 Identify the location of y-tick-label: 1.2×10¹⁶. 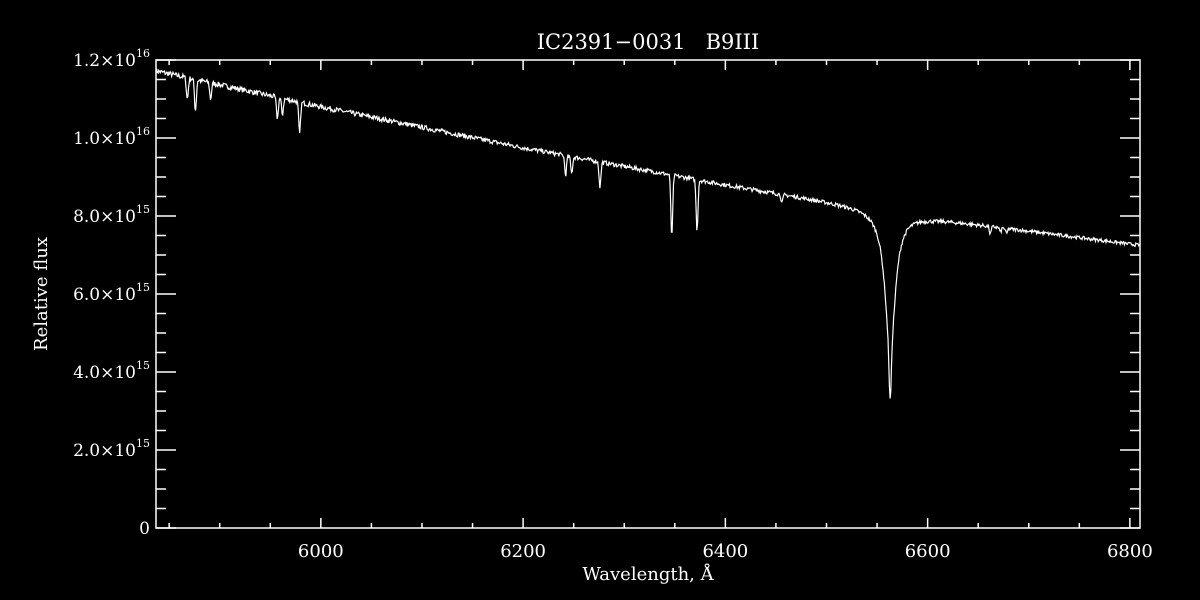
(111, 59).